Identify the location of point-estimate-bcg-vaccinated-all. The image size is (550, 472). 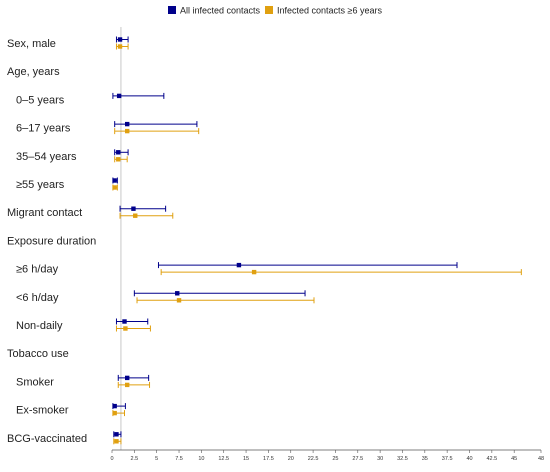
(116, 434).